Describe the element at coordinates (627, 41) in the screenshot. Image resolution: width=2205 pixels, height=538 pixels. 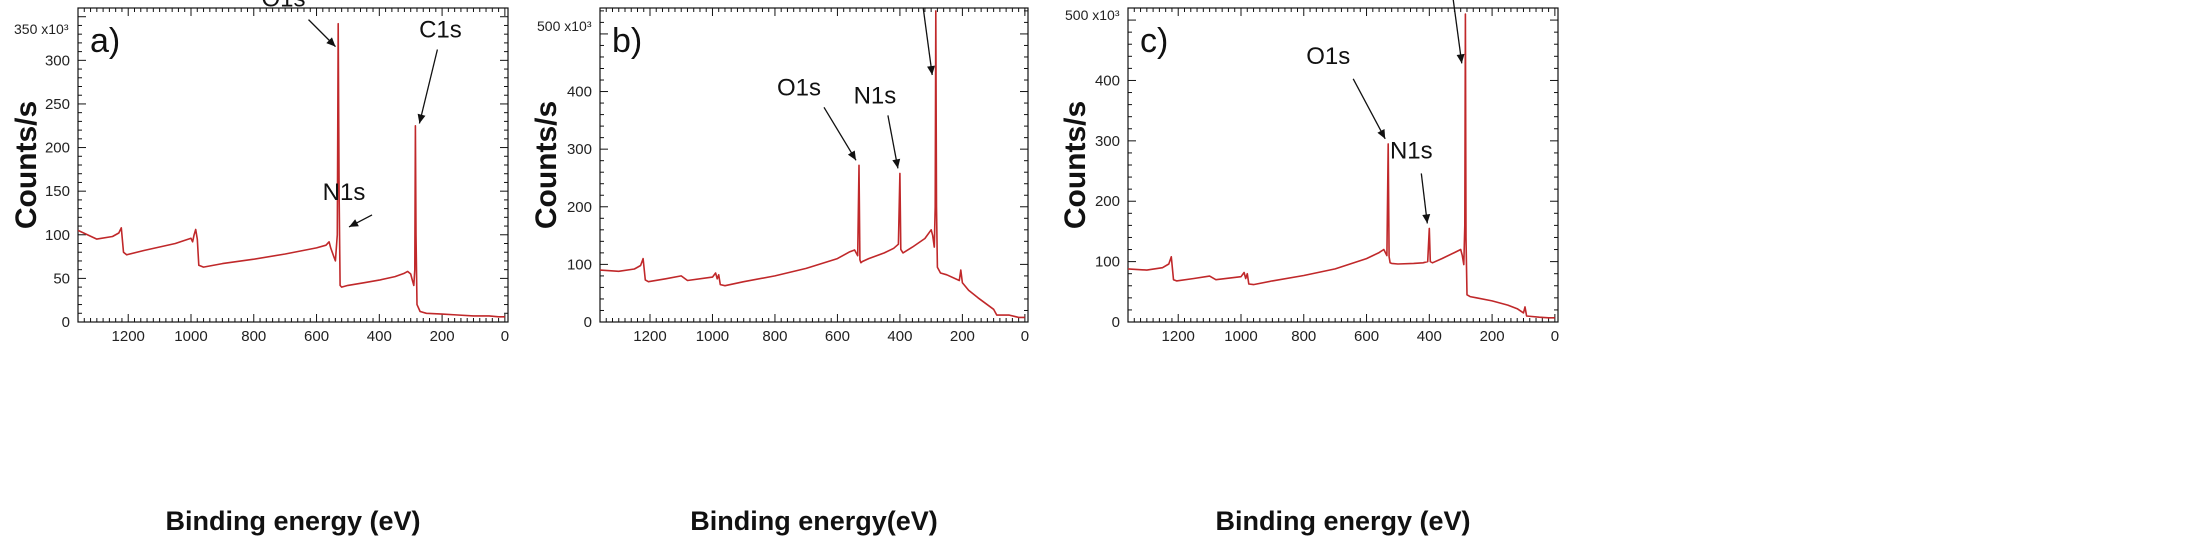
I see `panel-label: b)` at that location.